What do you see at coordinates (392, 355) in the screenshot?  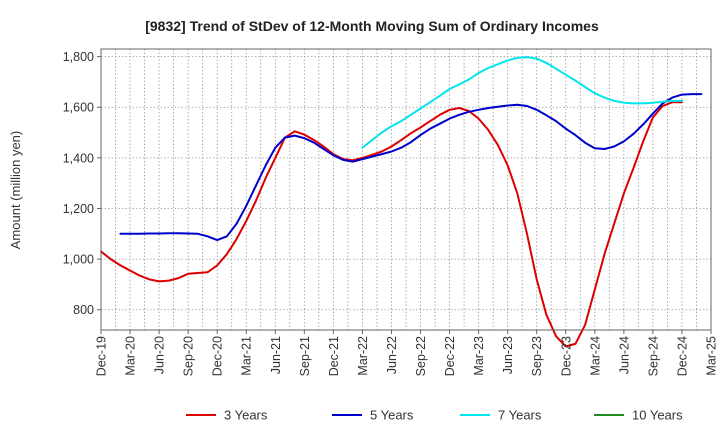 I see `x-tick-label: Jun-22` at bounding box center [392, 355].